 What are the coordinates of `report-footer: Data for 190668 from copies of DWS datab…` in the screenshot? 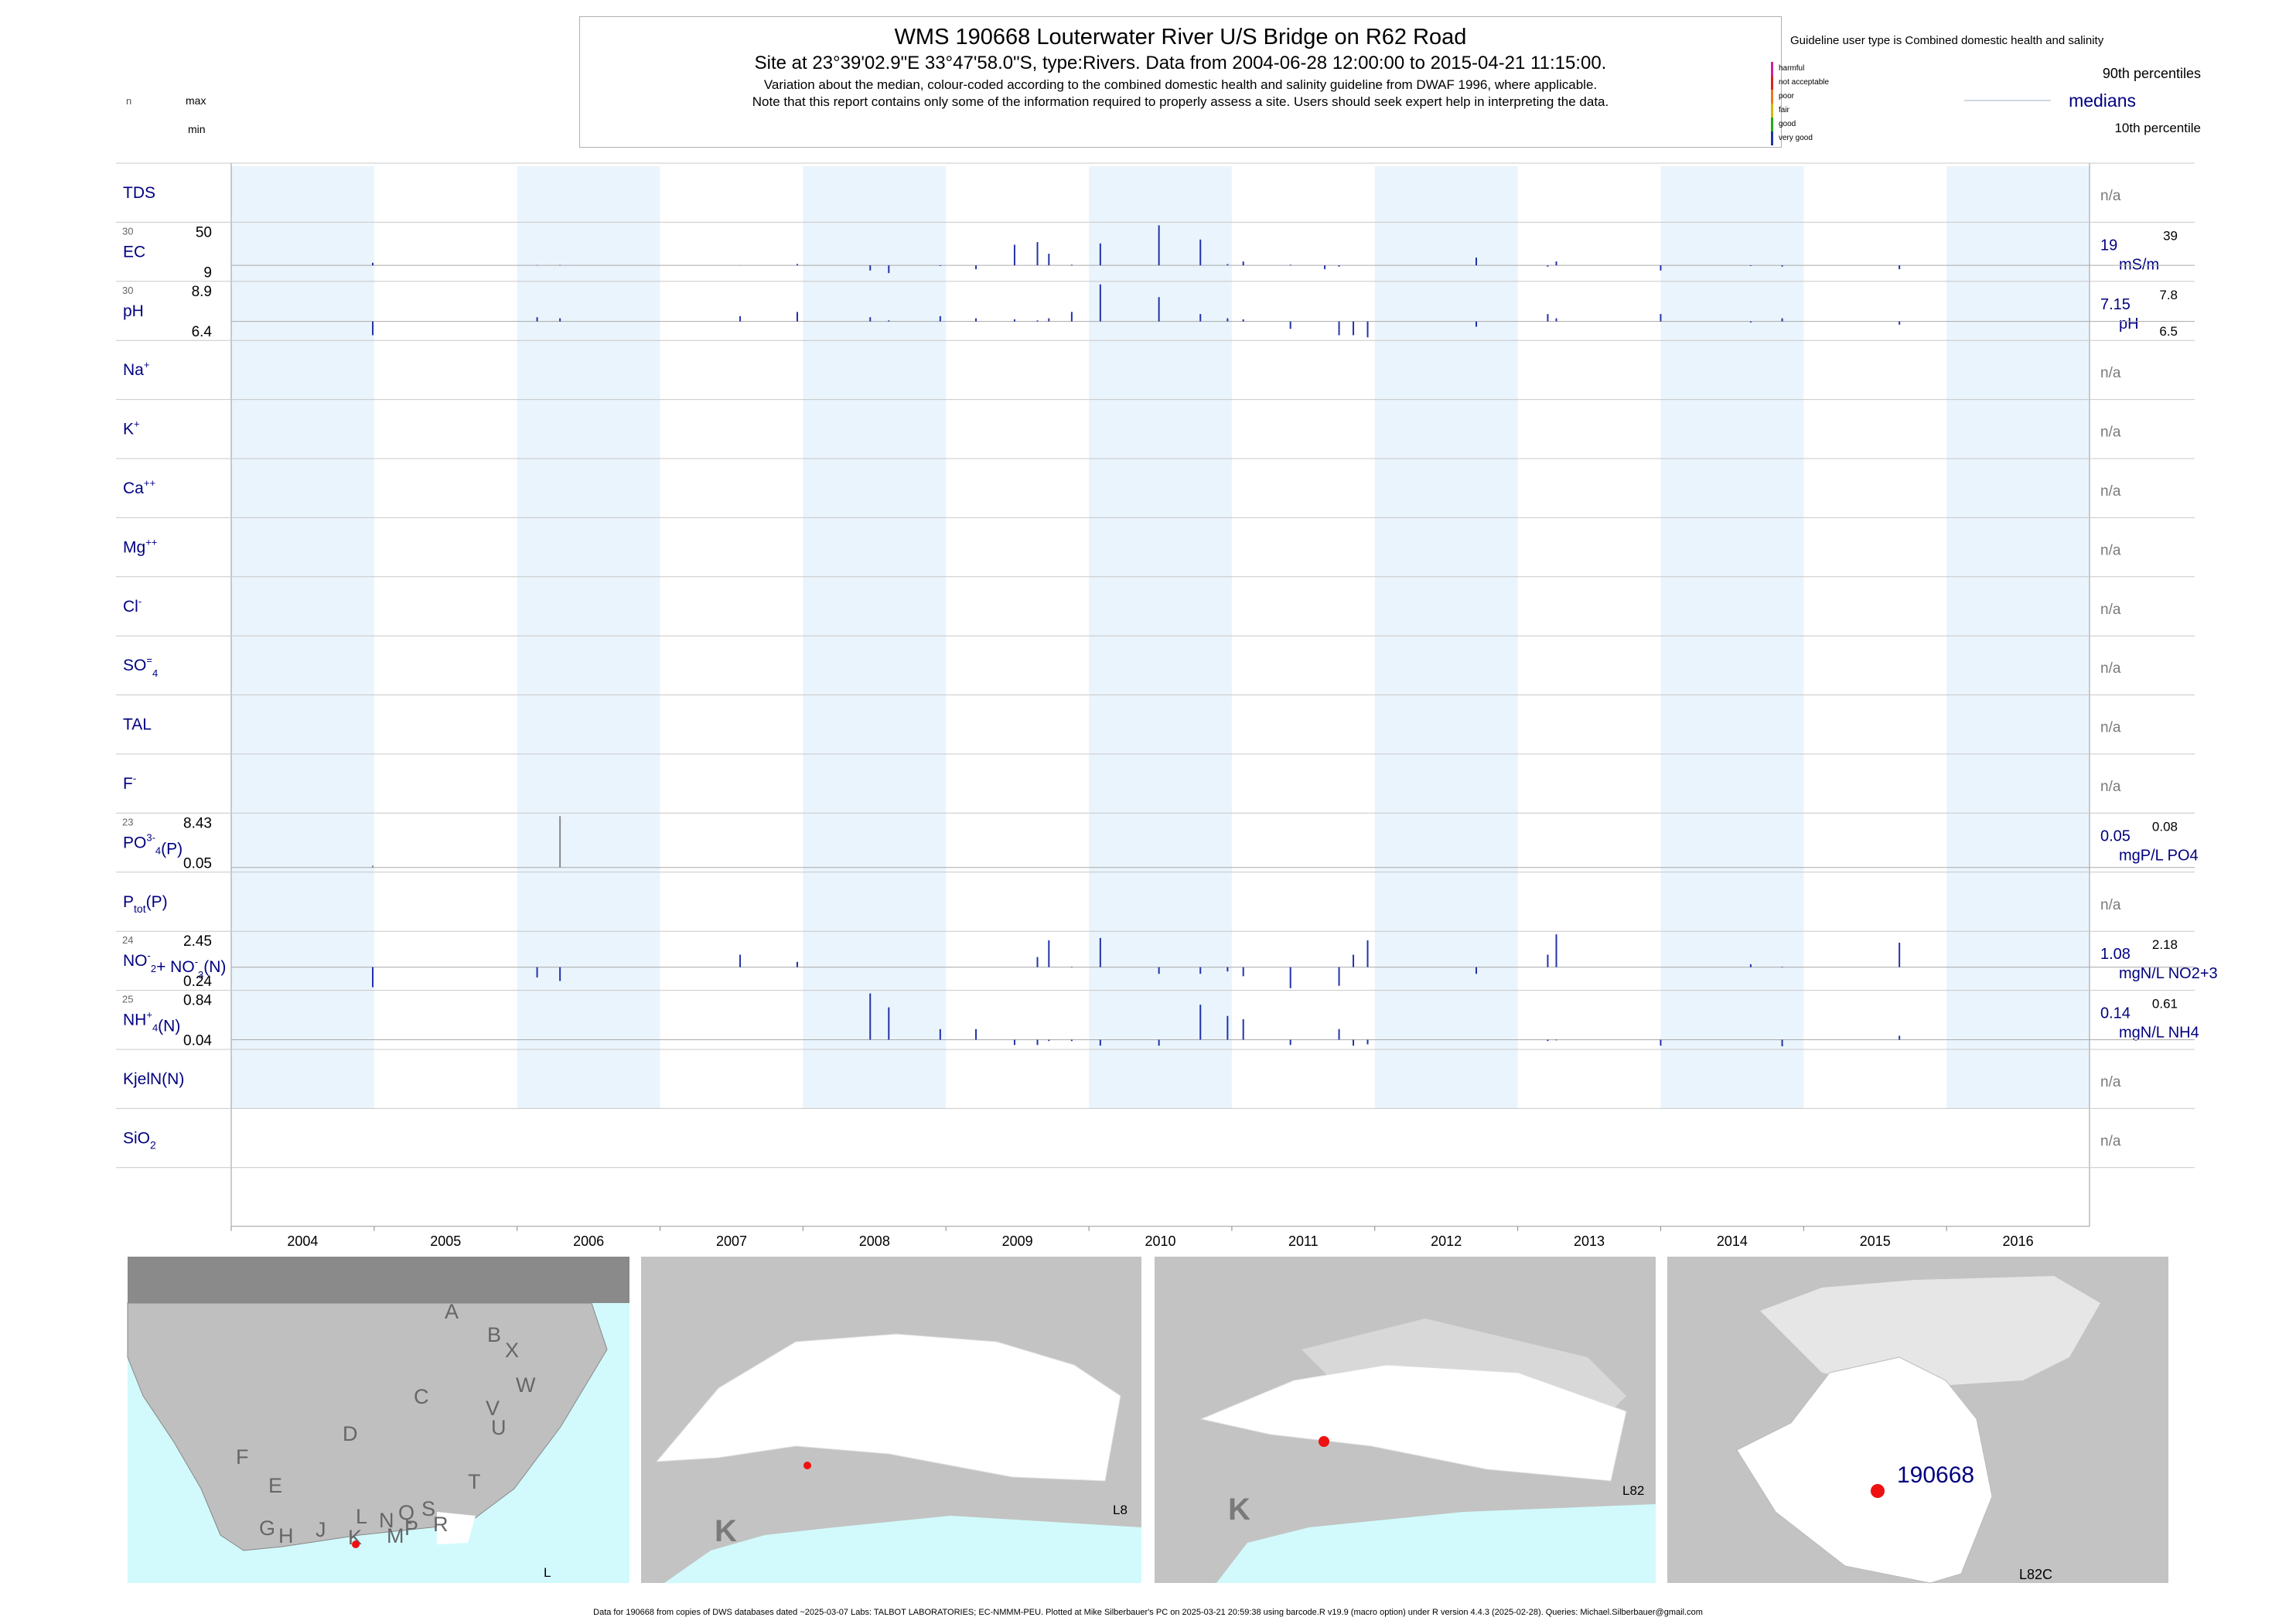 It's located at (1148, 1612).